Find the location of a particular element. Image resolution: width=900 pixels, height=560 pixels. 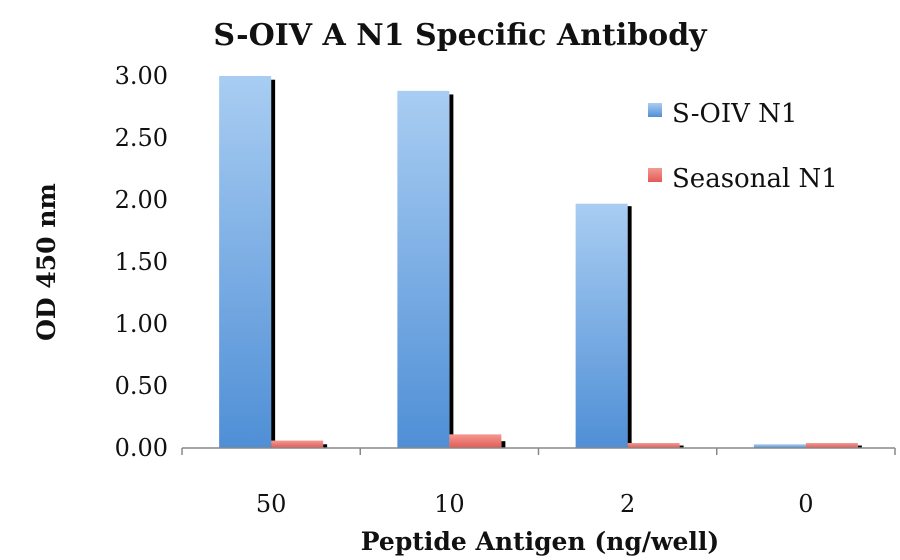

x-tick-label: 2 is located at coordinates (627, 504).